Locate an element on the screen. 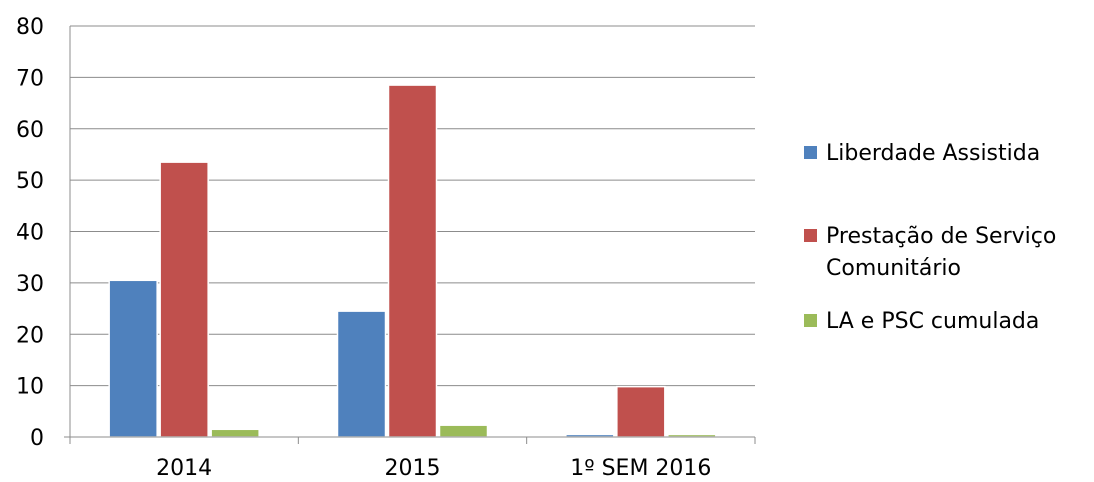 The width and height of the screenshot is (1094, 482). y-tick-label: 10 is located at coordinates (30, 387).